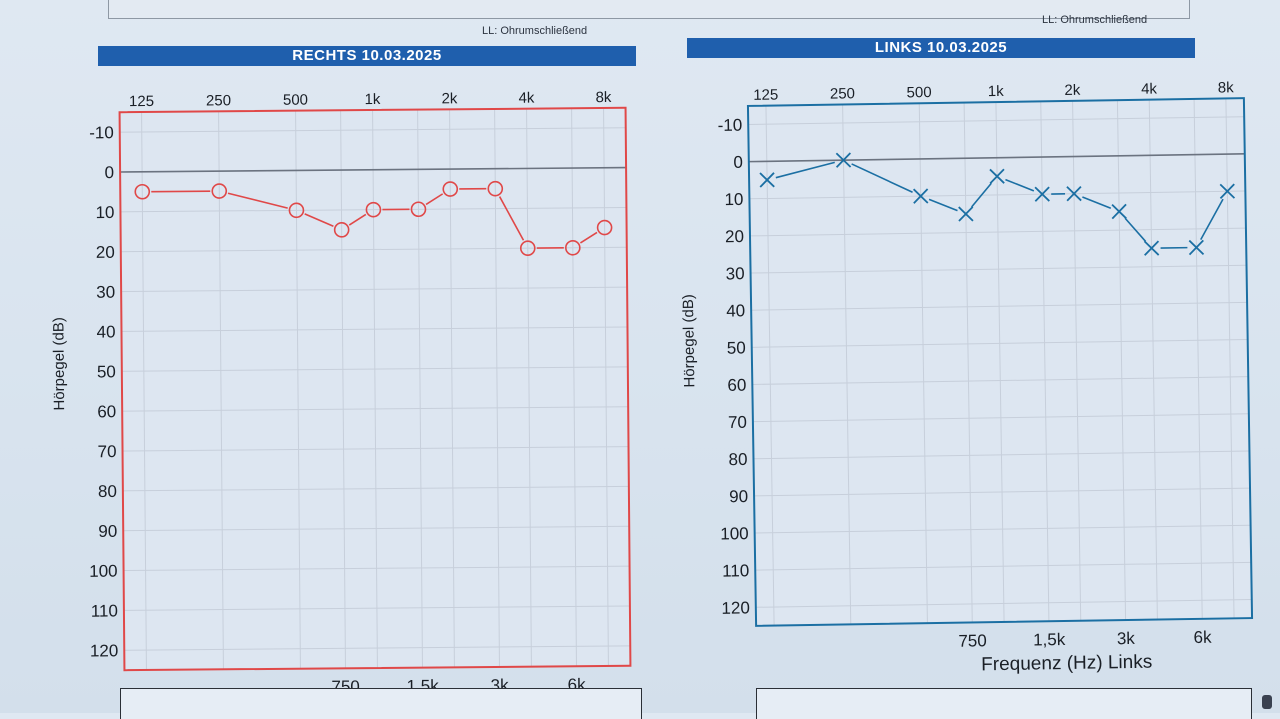 This screenshot has width=1280, height=719. What do you see at coordinates (1267, 702) in the screenshot?
I see `corner-logo-icon` at bounding box center [1267, 702].